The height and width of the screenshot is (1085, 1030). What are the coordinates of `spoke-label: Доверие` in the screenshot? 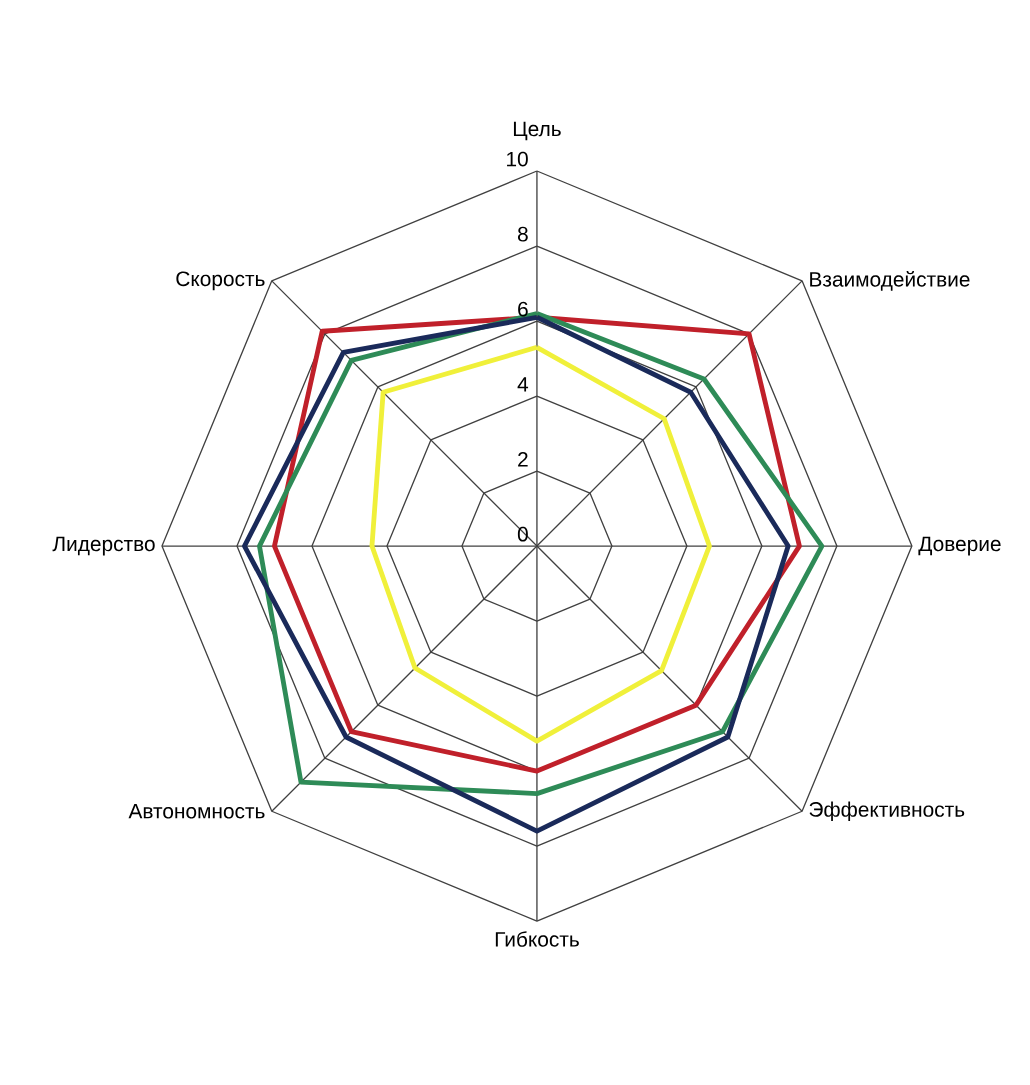 It's located at (959, 546).